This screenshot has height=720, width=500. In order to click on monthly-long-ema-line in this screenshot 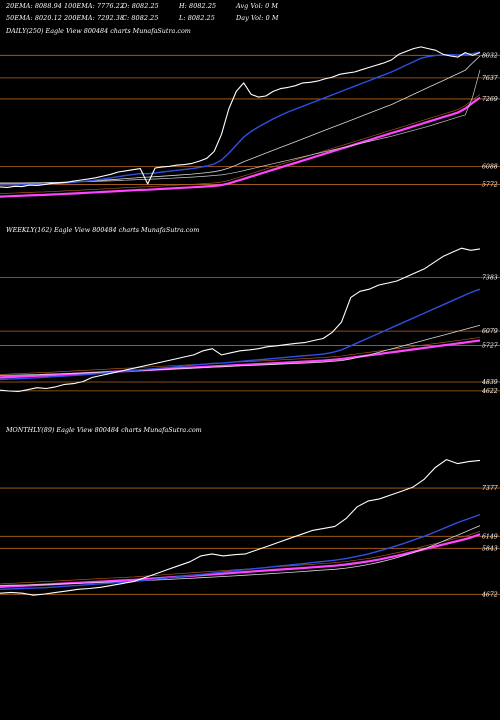, I will do `click(240, 558)`.